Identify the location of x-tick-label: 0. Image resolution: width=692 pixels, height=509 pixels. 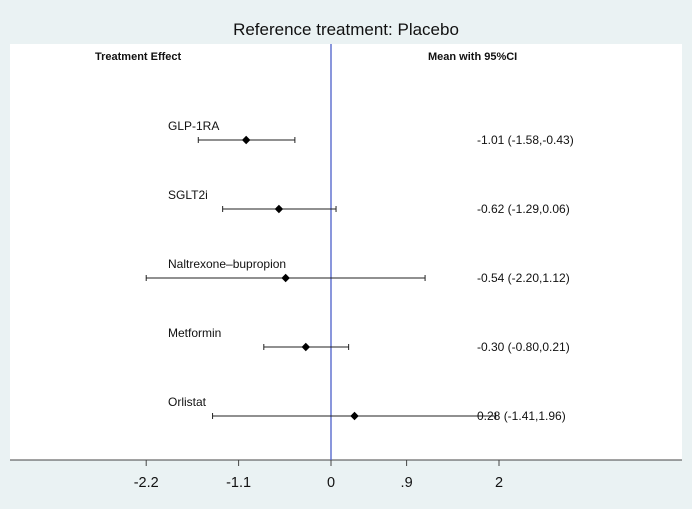
(331, 483).